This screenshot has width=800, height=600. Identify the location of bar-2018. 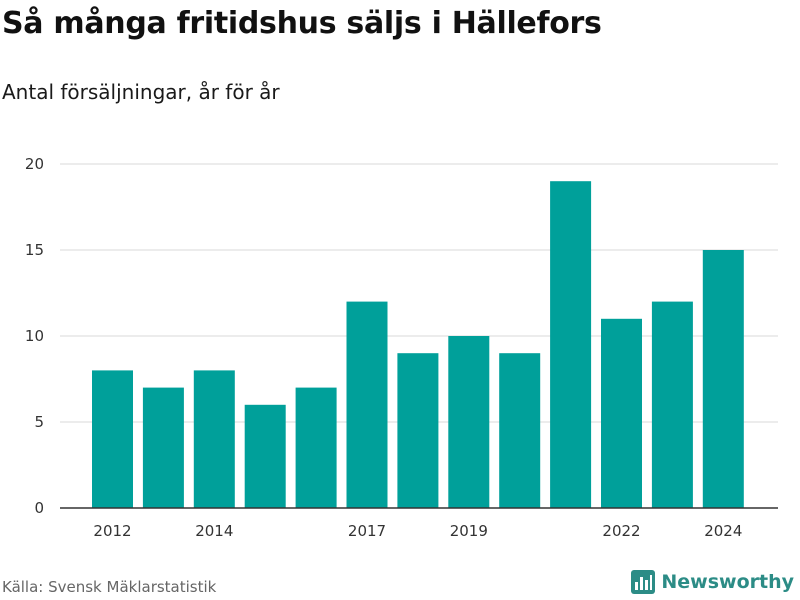
(418, 430).